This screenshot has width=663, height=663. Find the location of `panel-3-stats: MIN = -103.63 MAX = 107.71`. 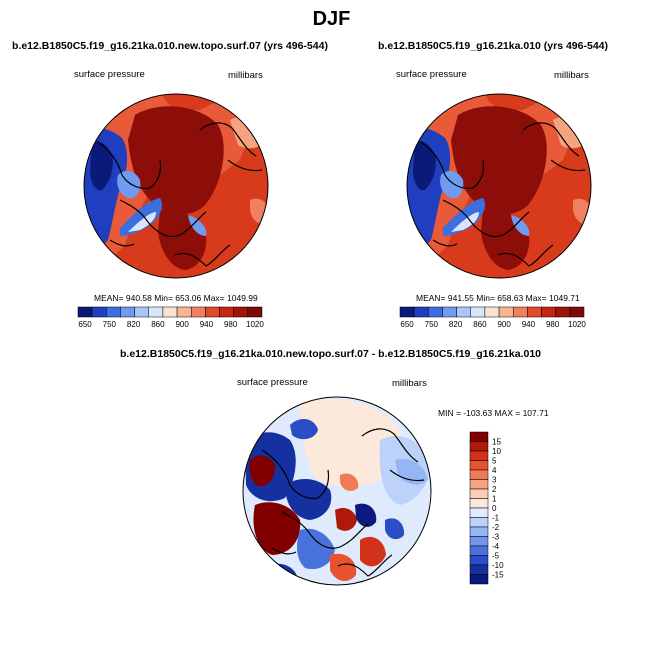

panel-3-stats: MIN = -103.63 MAX = 107.71 is located at coordinates (493, 413).